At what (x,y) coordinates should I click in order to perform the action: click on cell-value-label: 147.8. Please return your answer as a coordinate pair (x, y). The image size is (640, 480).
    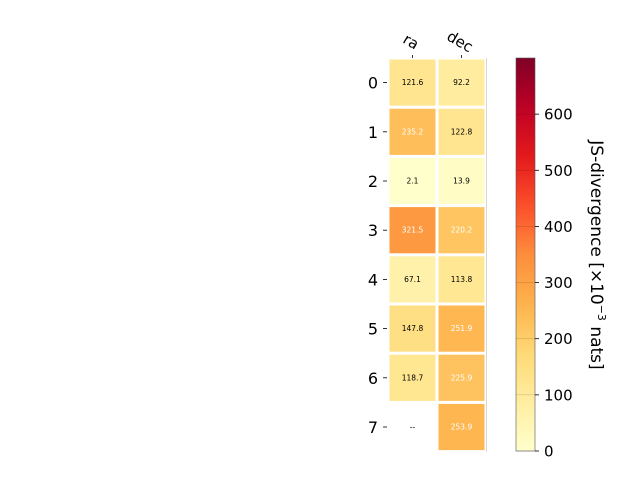
    Looking at the image, I should click on (413, 328).